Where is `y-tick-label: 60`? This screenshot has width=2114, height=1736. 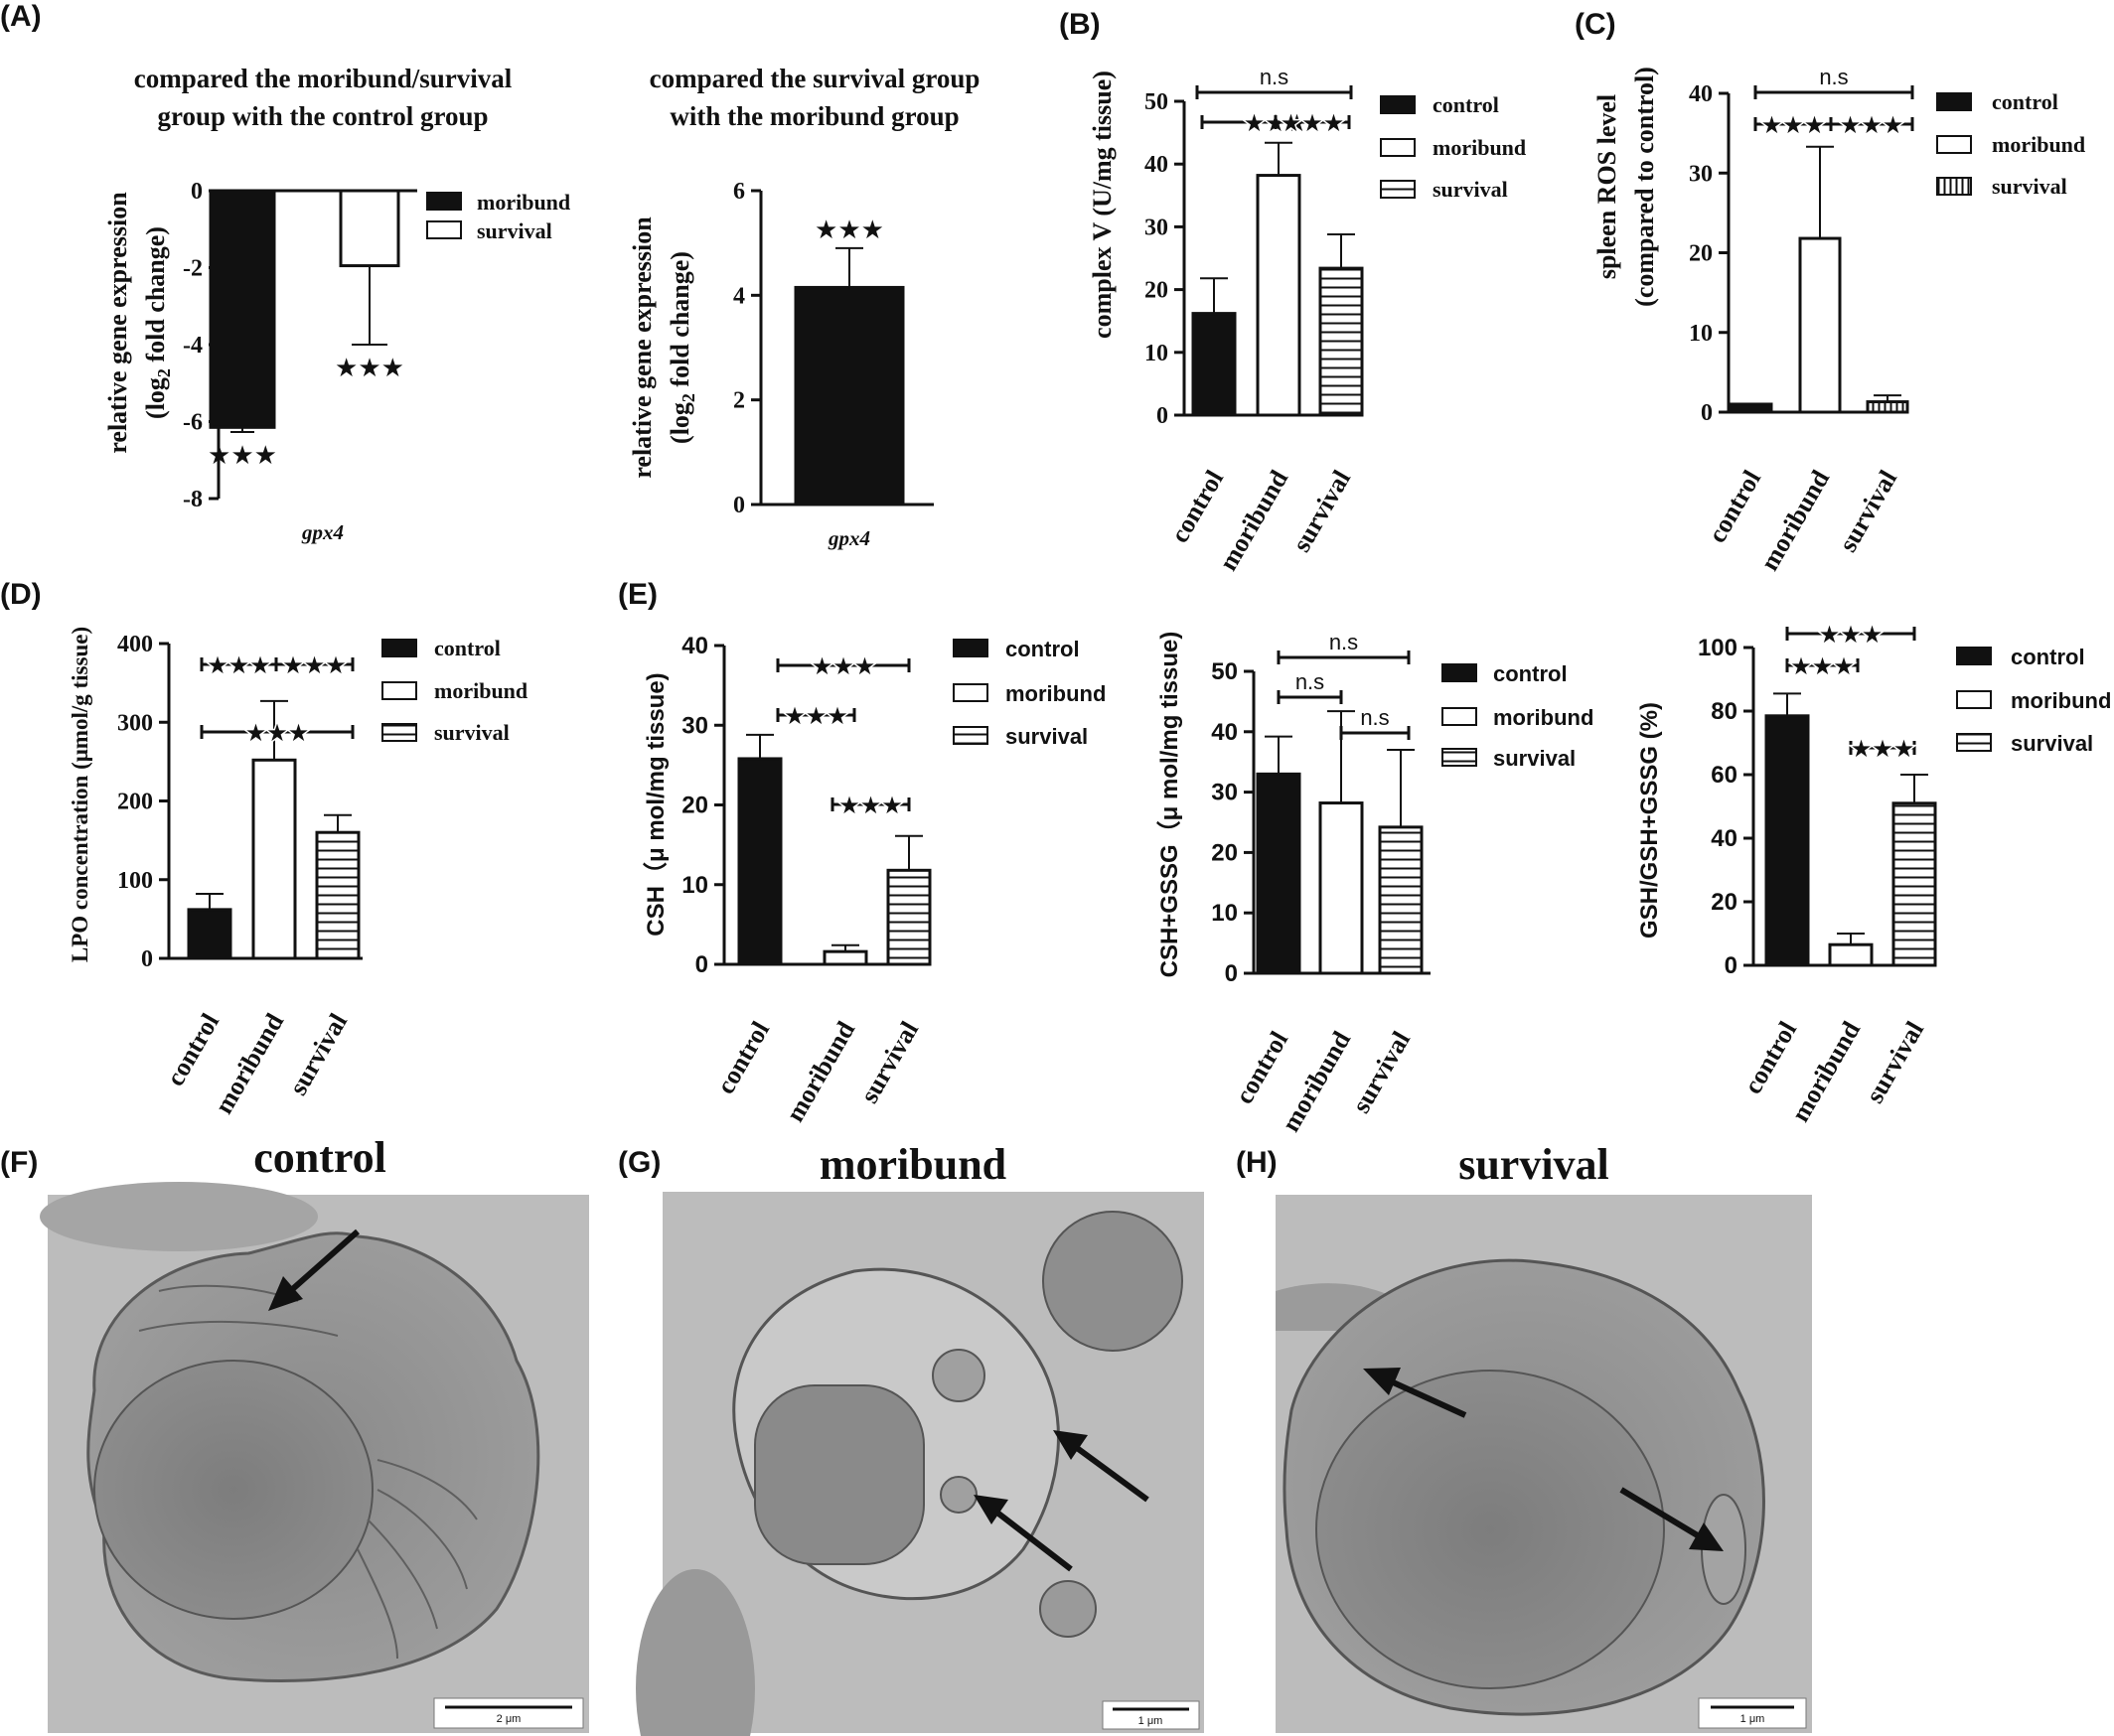 y-tick-label: 60 is located at coordinates (1724, 775).